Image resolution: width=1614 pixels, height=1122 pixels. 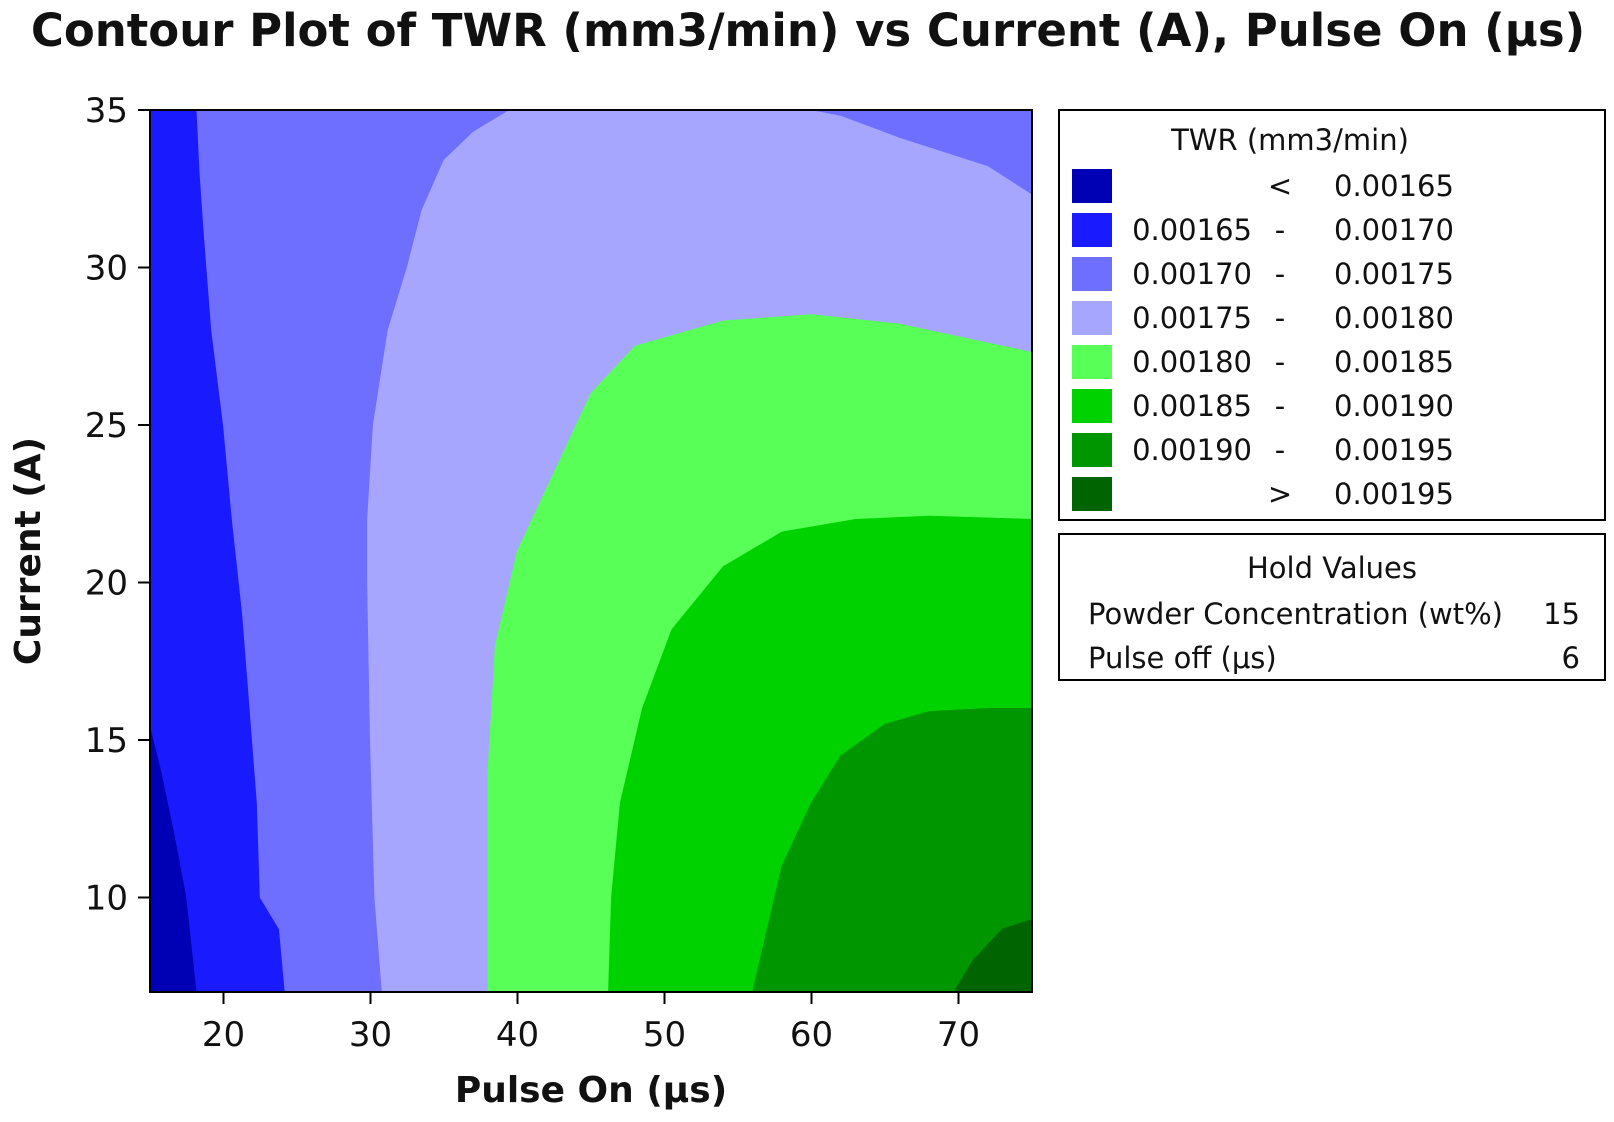 I want to click on x-tick-label: 70, so click(x=958, y=1035).